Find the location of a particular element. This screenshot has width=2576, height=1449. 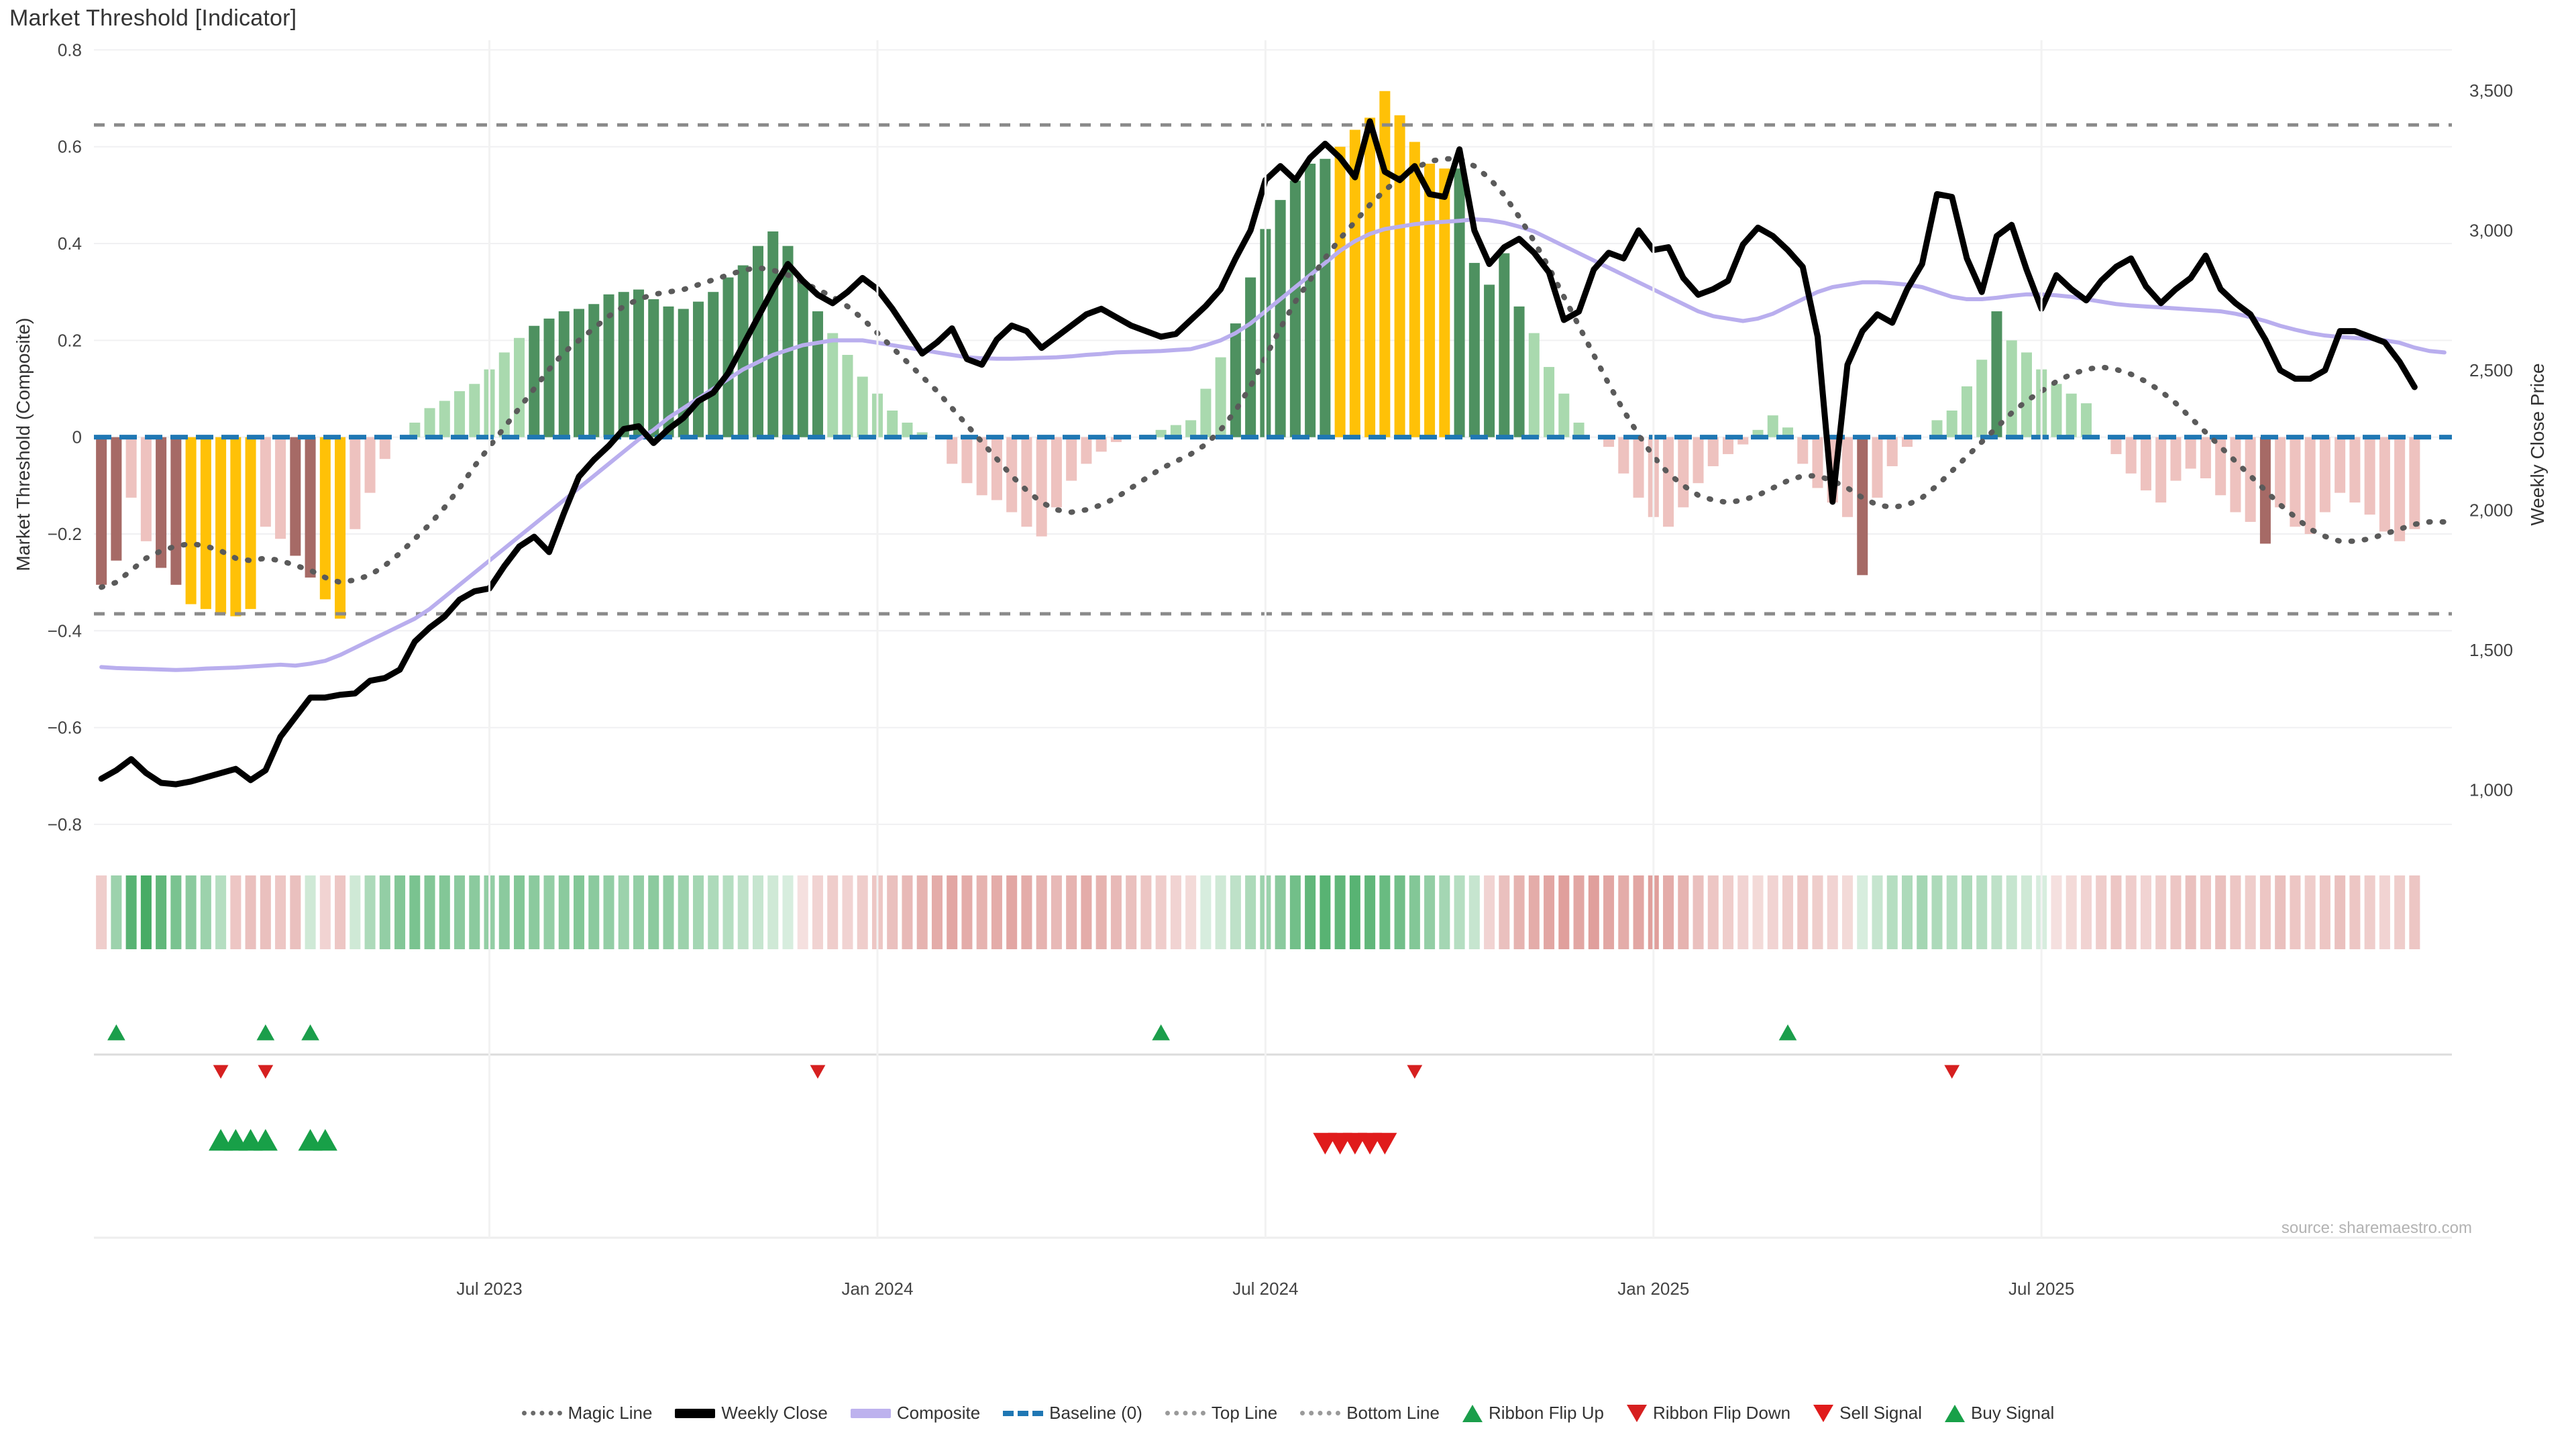

legend-item-bottom-line: Bottom Line is located at coordinates (1370, 1413).